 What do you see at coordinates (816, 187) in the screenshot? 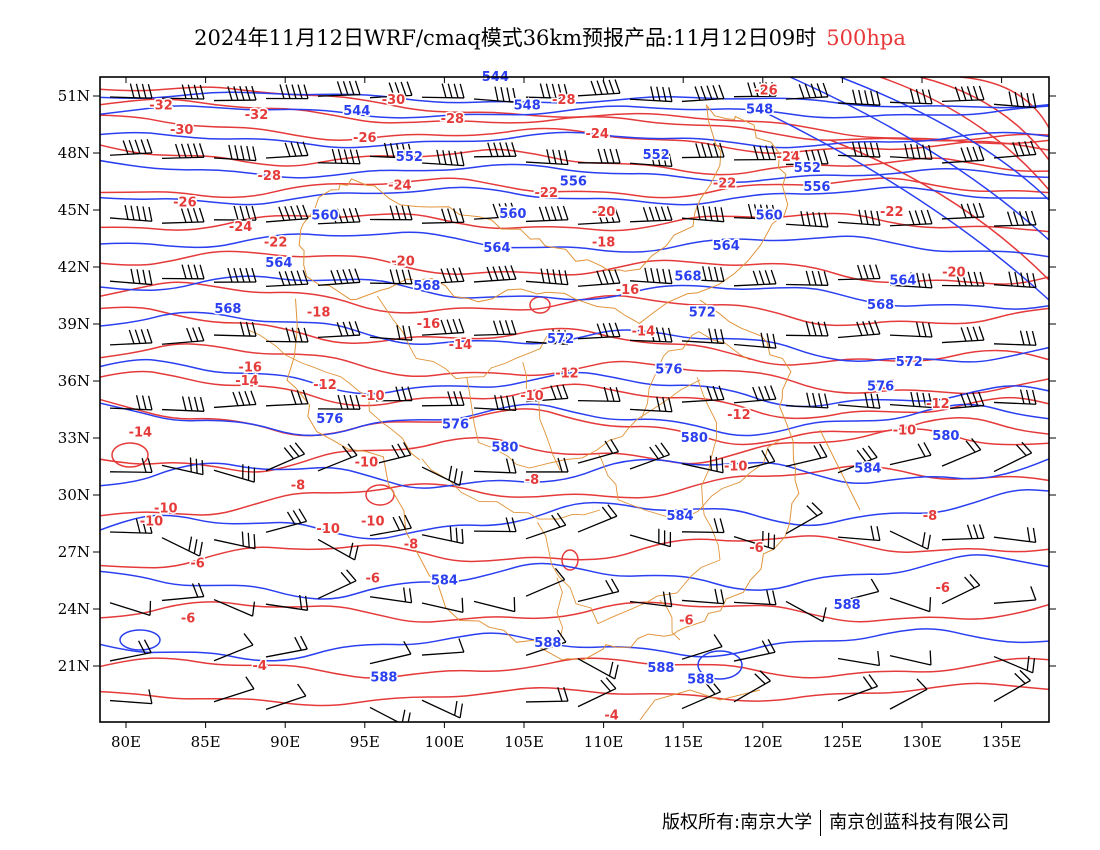
I see `height-label: 556` at bounding box center [816, 187].